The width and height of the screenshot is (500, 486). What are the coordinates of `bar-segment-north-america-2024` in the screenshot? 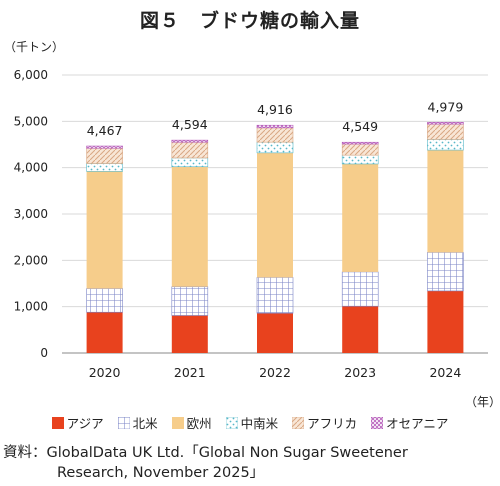 It's located at (445, 272).